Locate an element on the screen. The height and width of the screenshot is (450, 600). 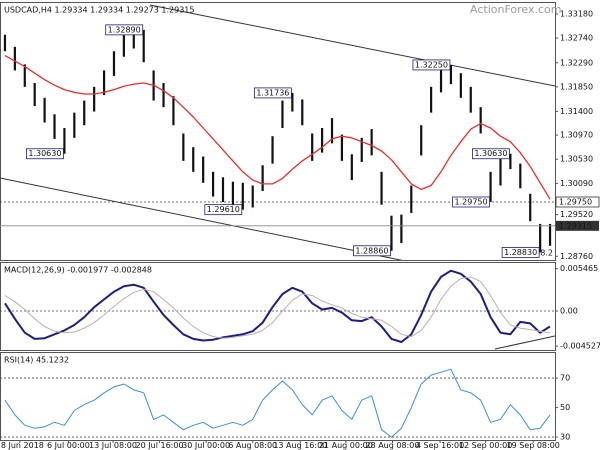
y-tick-label: 1.31850 is located at coordinates (576, 86).